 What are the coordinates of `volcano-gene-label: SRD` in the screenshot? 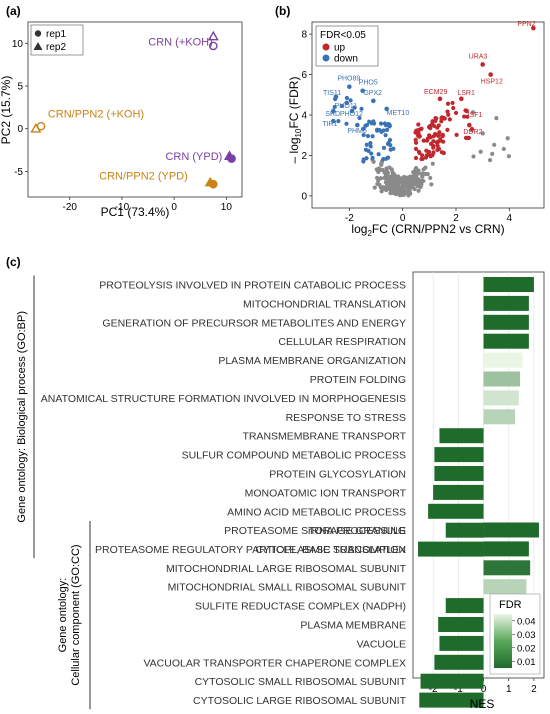 It's located at (332, 114).